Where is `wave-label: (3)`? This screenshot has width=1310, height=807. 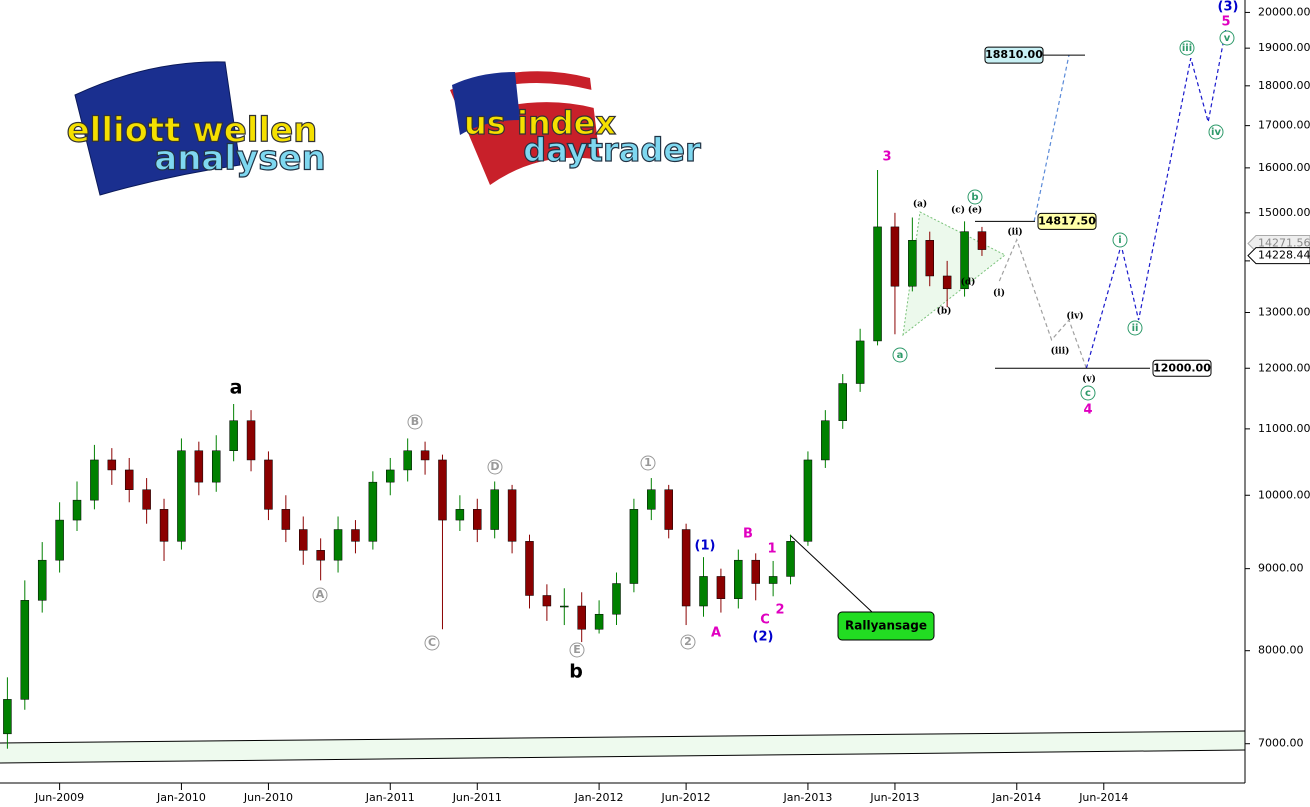 wave-label: (3) is located at coordinates (1228, 7).